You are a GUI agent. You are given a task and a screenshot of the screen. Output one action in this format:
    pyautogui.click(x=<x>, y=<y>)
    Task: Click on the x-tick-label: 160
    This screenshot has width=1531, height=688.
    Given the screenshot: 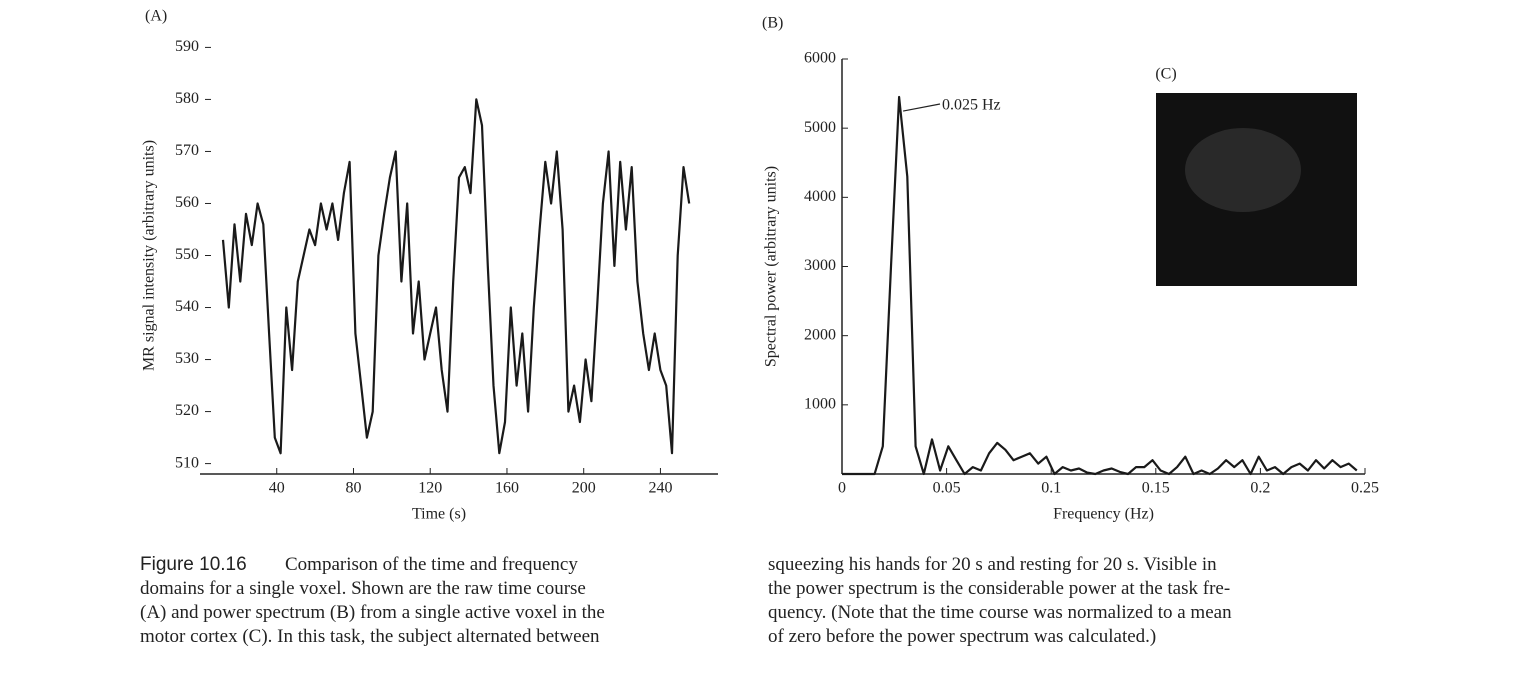 What is the action you would take?
    pyautogui.click(x=507, y=488)
    